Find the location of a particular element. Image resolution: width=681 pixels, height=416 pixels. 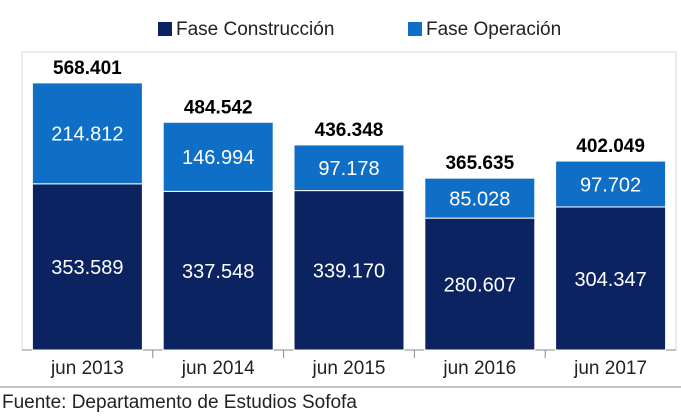

total-label: 568.401 is located at coordinates (87, 68).